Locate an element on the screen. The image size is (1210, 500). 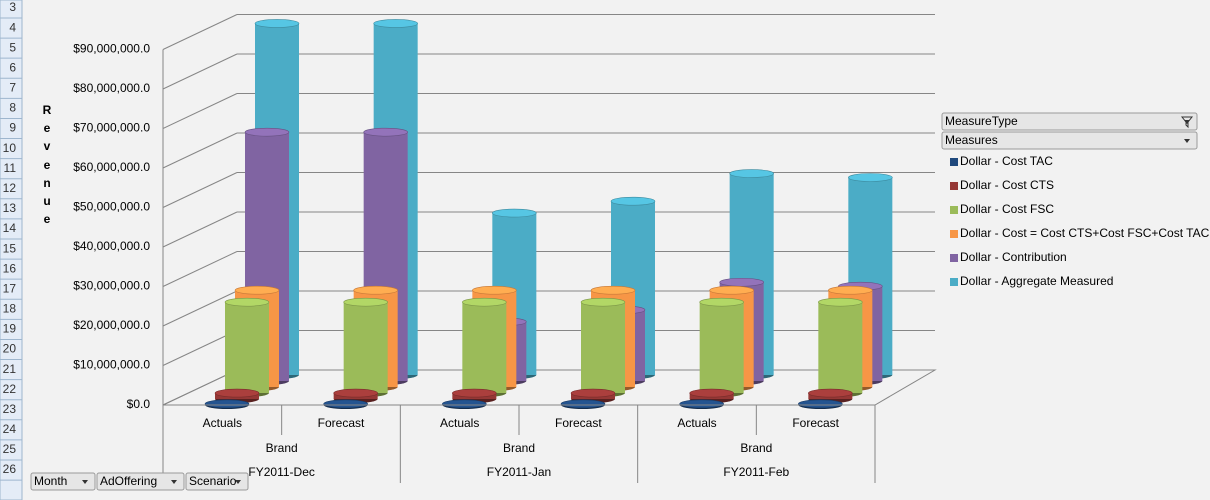
y-tick-label: $60,000,000.0 is located at coordinates (111, 167).